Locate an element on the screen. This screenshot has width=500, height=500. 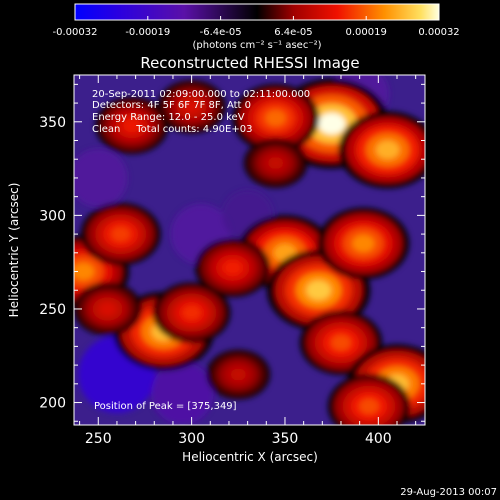
clean-counts-text: Clean Total counts: 4.90E+03 is located at coordinates (172, 129).